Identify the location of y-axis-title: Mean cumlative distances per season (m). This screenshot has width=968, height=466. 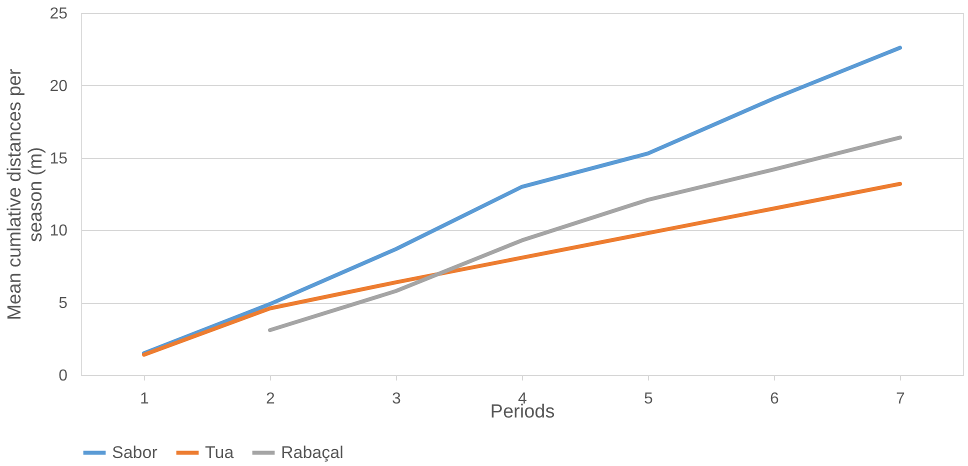
(25, 194).